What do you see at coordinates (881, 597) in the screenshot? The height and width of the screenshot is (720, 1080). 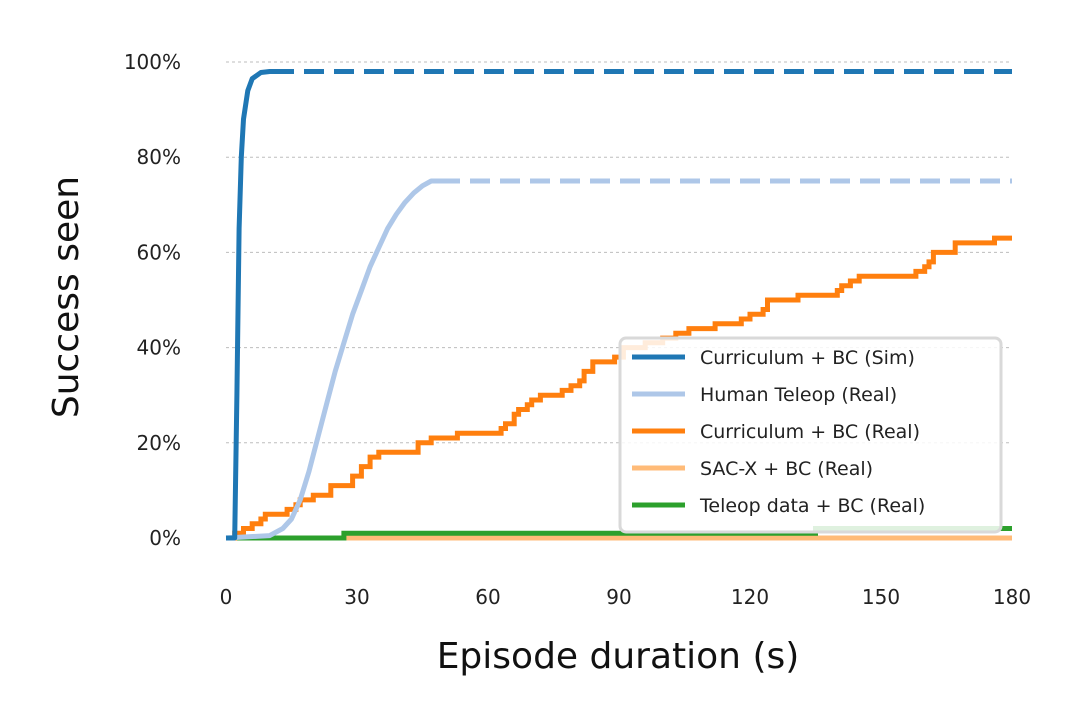 I see `x-tick-label: 150` at bounding box center [881, 597].